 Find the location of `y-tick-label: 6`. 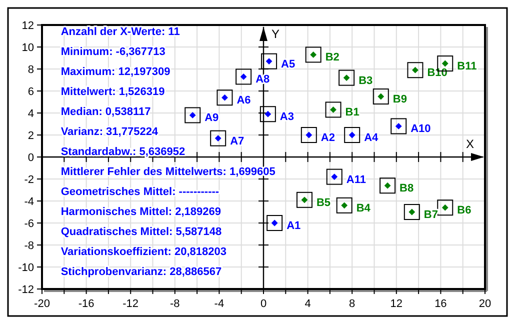

y-tick-label: 6 is located at coordinates (31, 92).